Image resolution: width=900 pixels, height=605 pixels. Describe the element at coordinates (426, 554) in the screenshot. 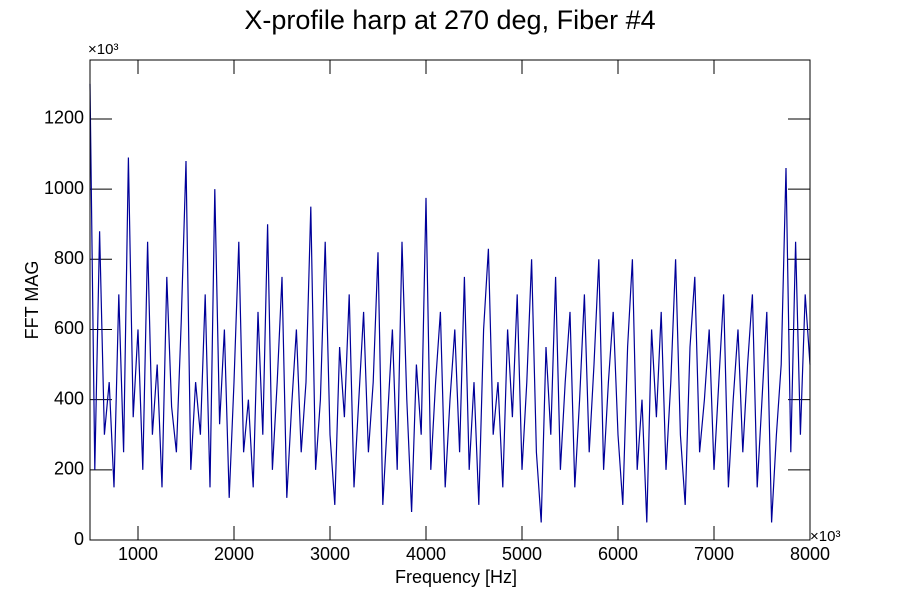

I see `x-tick-label: 4000` at that location.